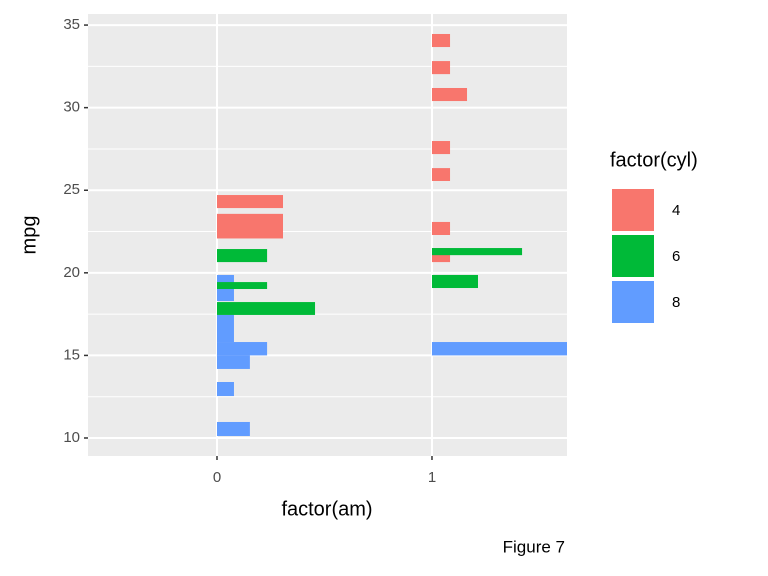 The height and width of the screenshot is (576, 768). I want to click on y-tick-label: 30, so click(71, 107).